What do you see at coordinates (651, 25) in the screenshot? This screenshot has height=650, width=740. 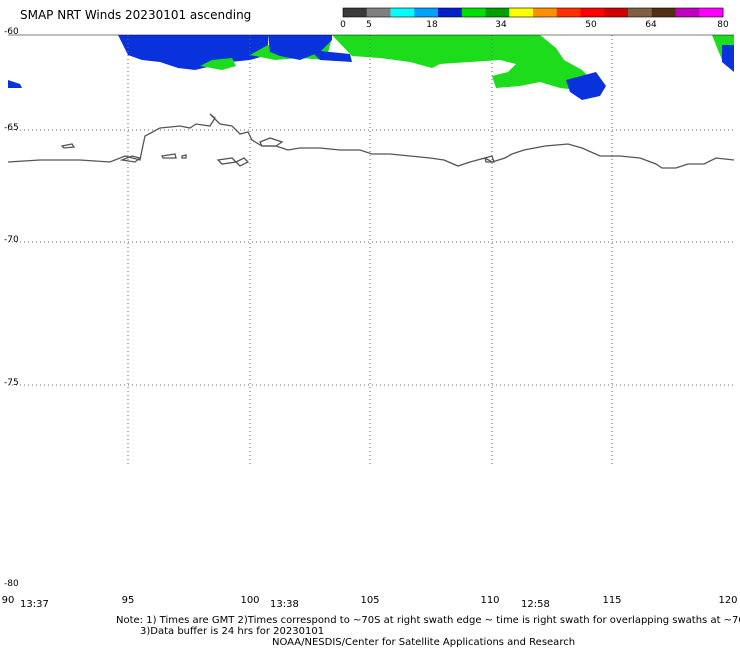 I see `colorbar-label-64: 64` at bounding box center [651, 25].